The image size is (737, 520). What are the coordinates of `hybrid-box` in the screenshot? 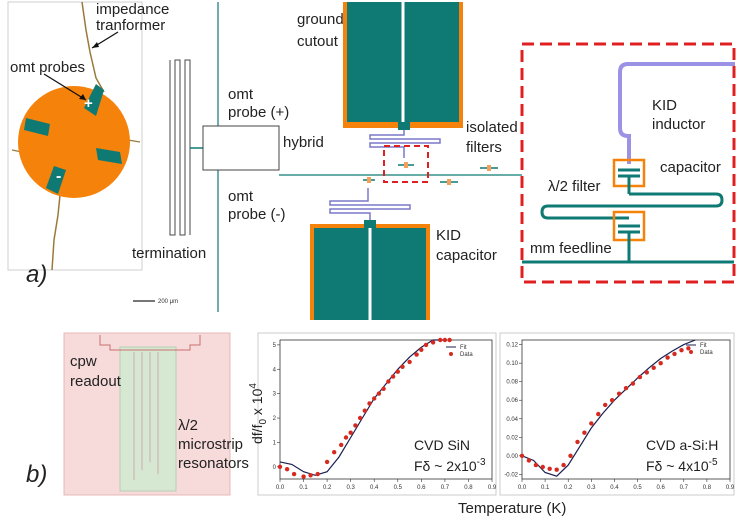 It's located at (241, 148).